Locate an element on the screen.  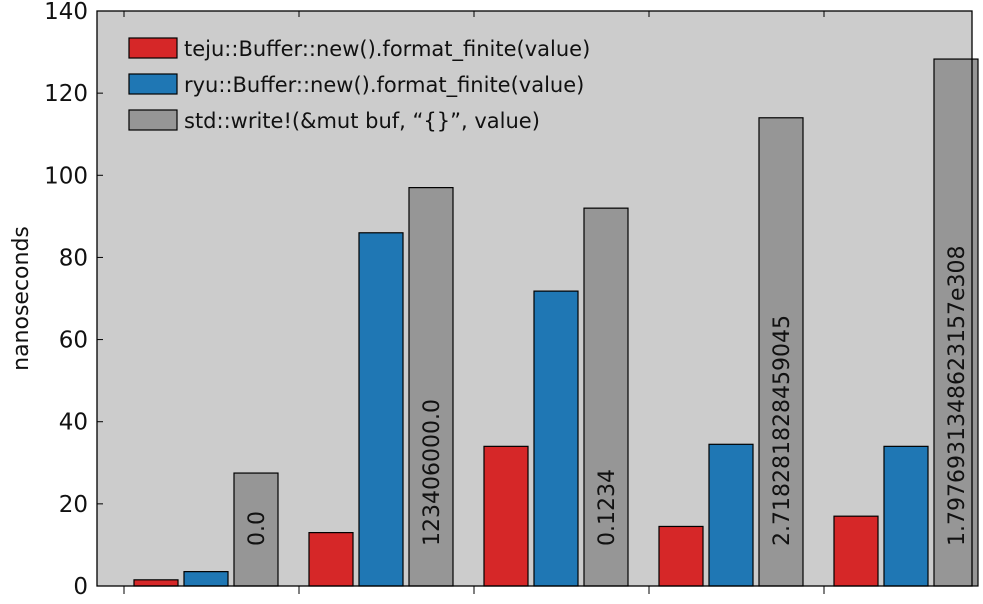
legend-label: std::write!(&mut buf, “{}”, value) is located at coordinates (362, 121).